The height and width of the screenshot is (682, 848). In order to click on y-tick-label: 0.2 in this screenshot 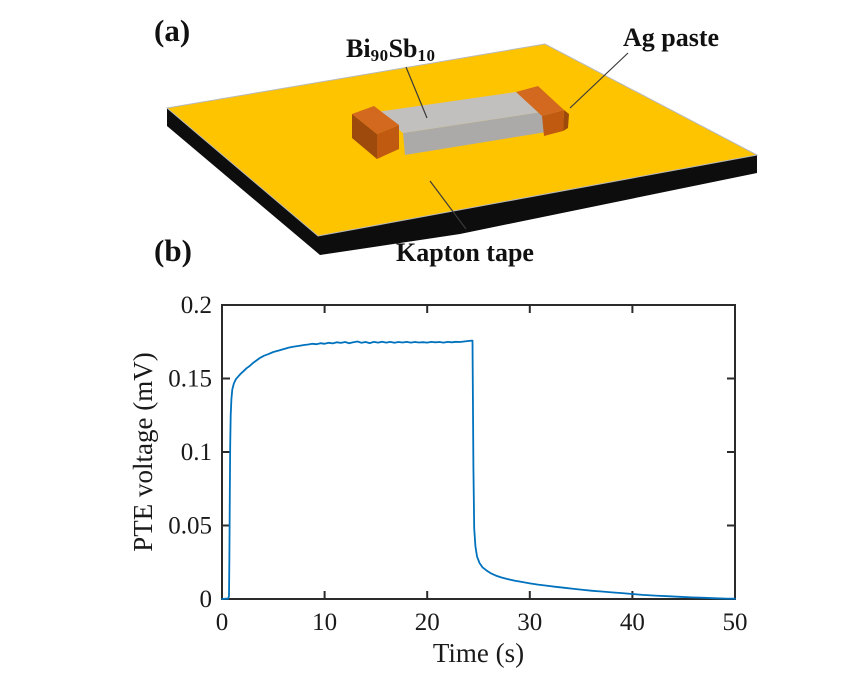, I will do `click(196, 305)`.